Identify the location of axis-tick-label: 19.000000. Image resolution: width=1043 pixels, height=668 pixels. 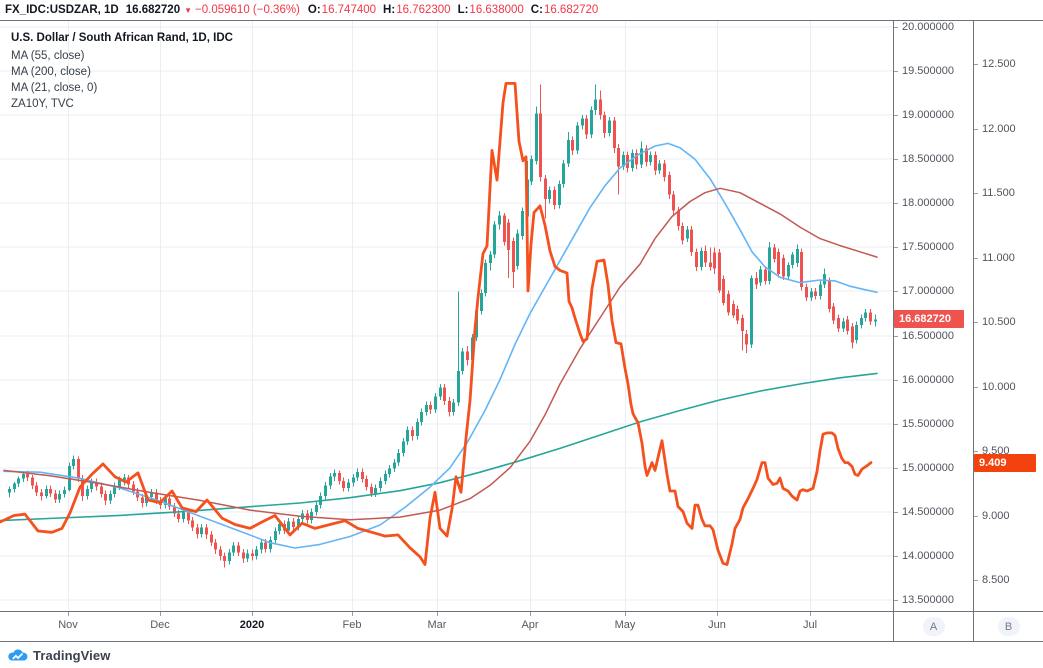
(926, 115).